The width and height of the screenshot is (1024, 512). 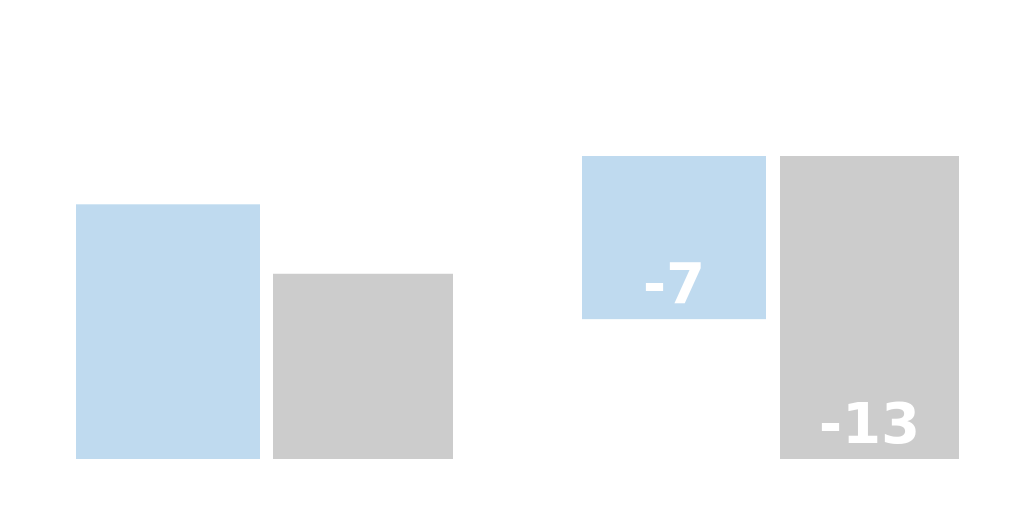 I want to click on data-label-panel2-series1: -7, so click(x=674, y=284).